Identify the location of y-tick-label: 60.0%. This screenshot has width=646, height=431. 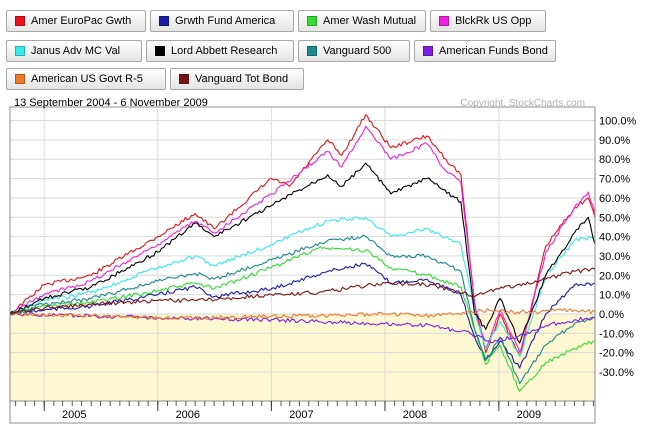
(614, 199).